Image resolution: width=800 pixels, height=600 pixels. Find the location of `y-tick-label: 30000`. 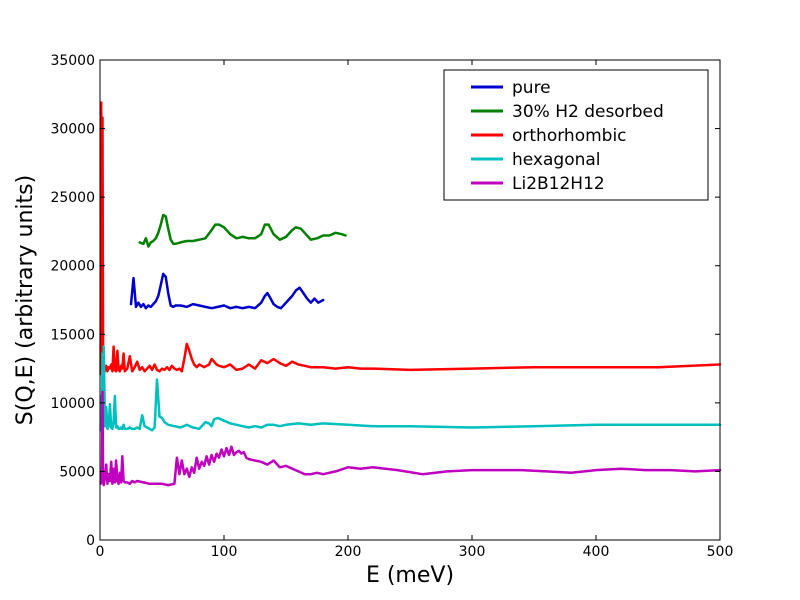

y-tick-label: 30000 is located at coordinates (72, 130).